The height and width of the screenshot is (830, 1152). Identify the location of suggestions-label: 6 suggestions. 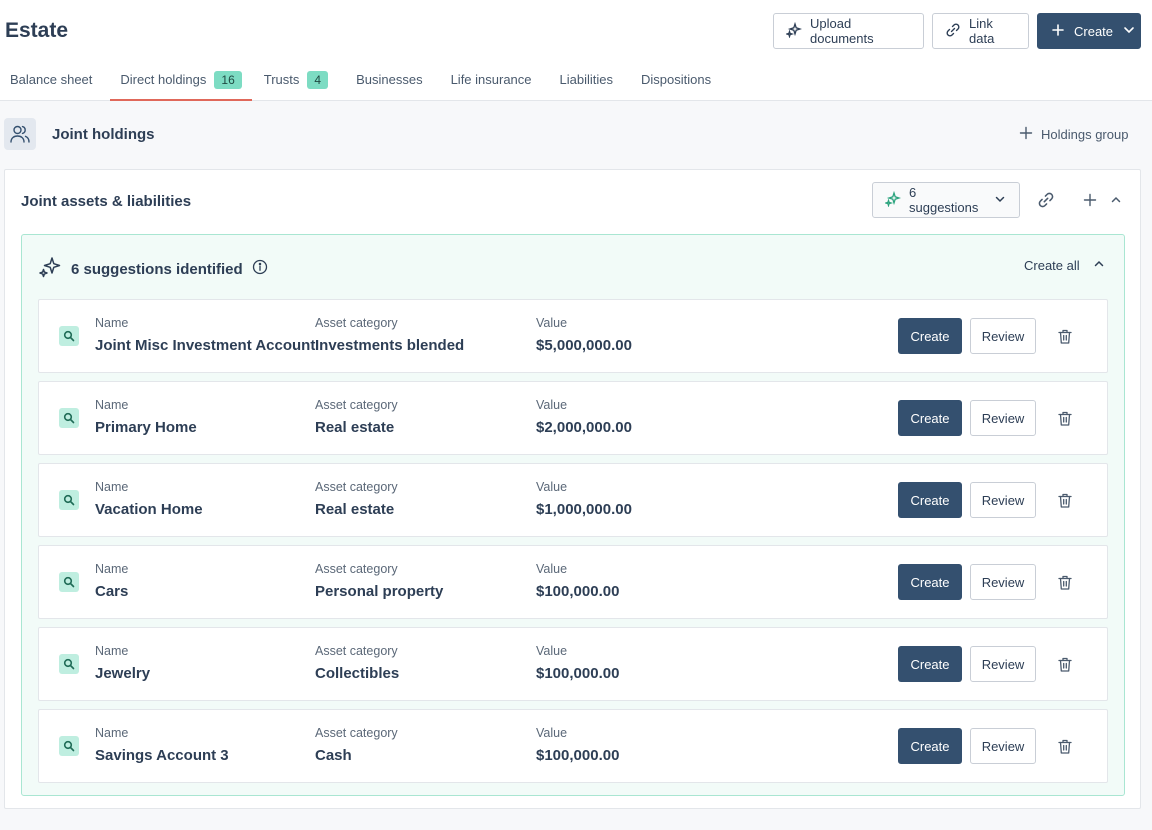
(944, 200).